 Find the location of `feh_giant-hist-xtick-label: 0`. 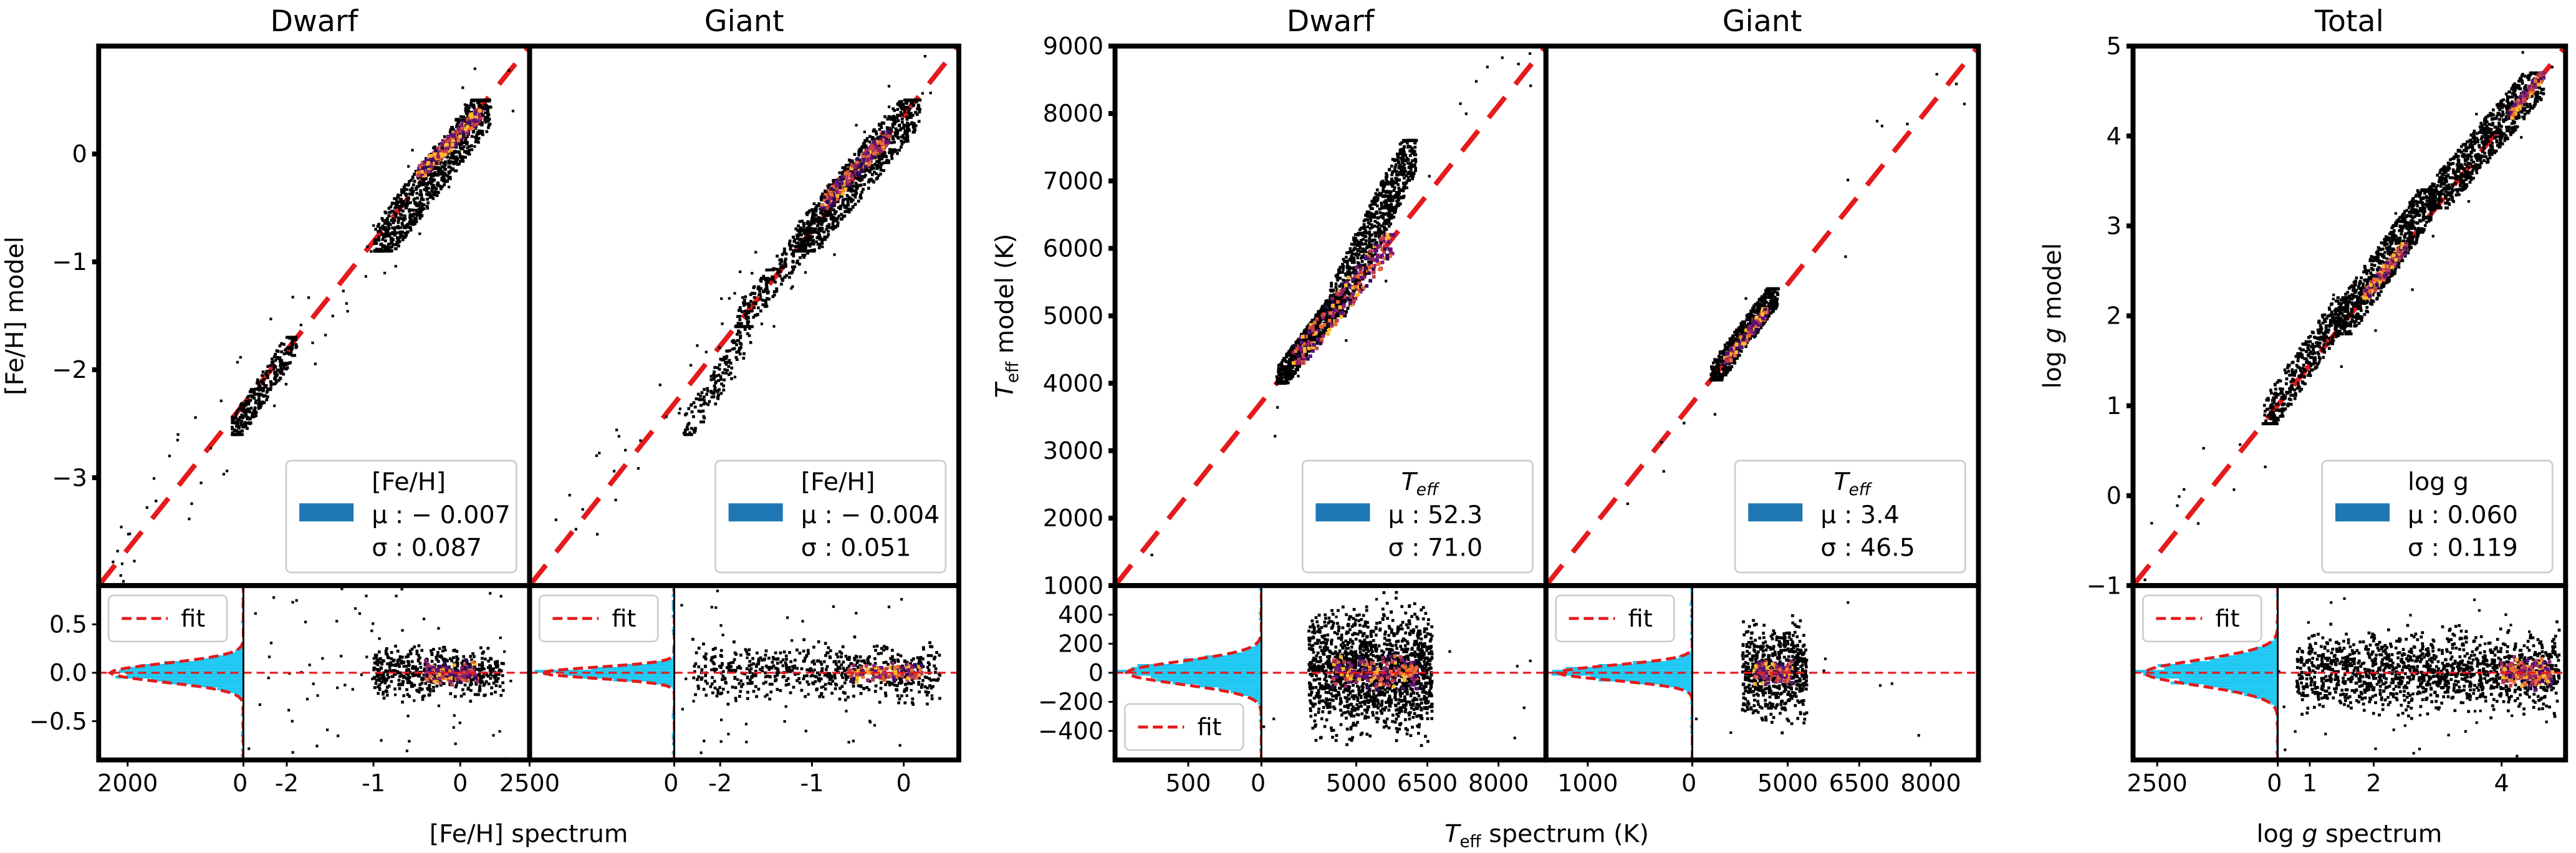

feh_giant-hist-xtick-label: 0 is located at coordinates (670, 783).